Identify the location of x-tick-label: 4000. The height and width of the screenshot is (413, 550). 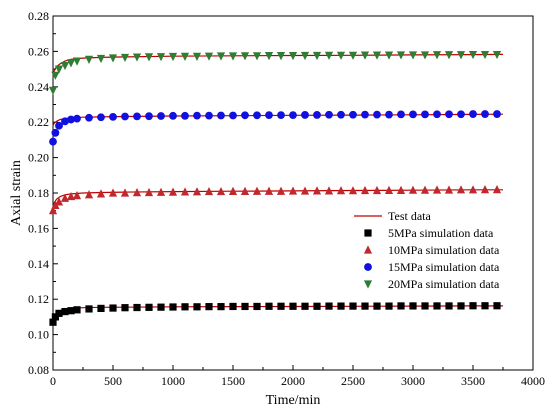
(533, 381).